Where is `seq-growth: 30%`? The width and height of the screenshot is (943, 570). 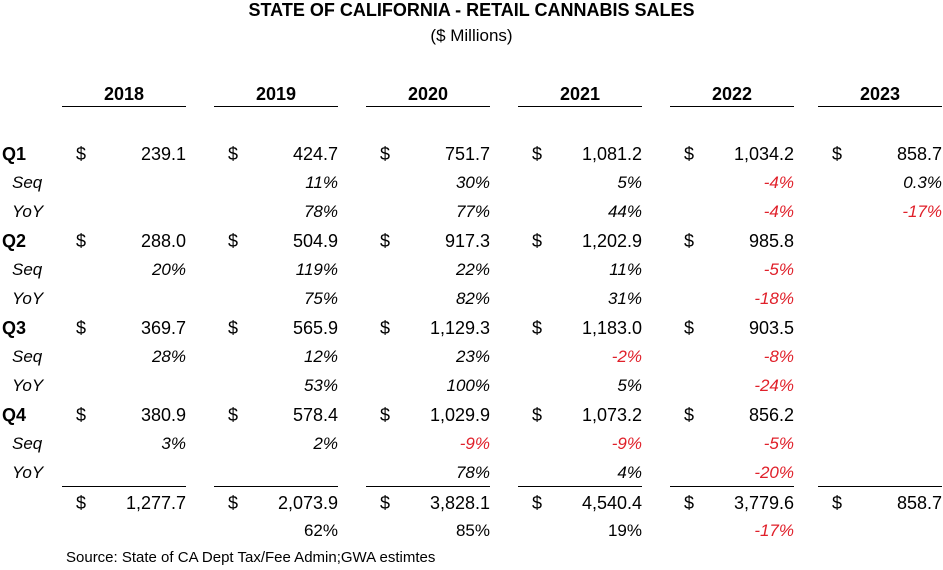
seq-growth: 30% is located at coordinates (472, 182).